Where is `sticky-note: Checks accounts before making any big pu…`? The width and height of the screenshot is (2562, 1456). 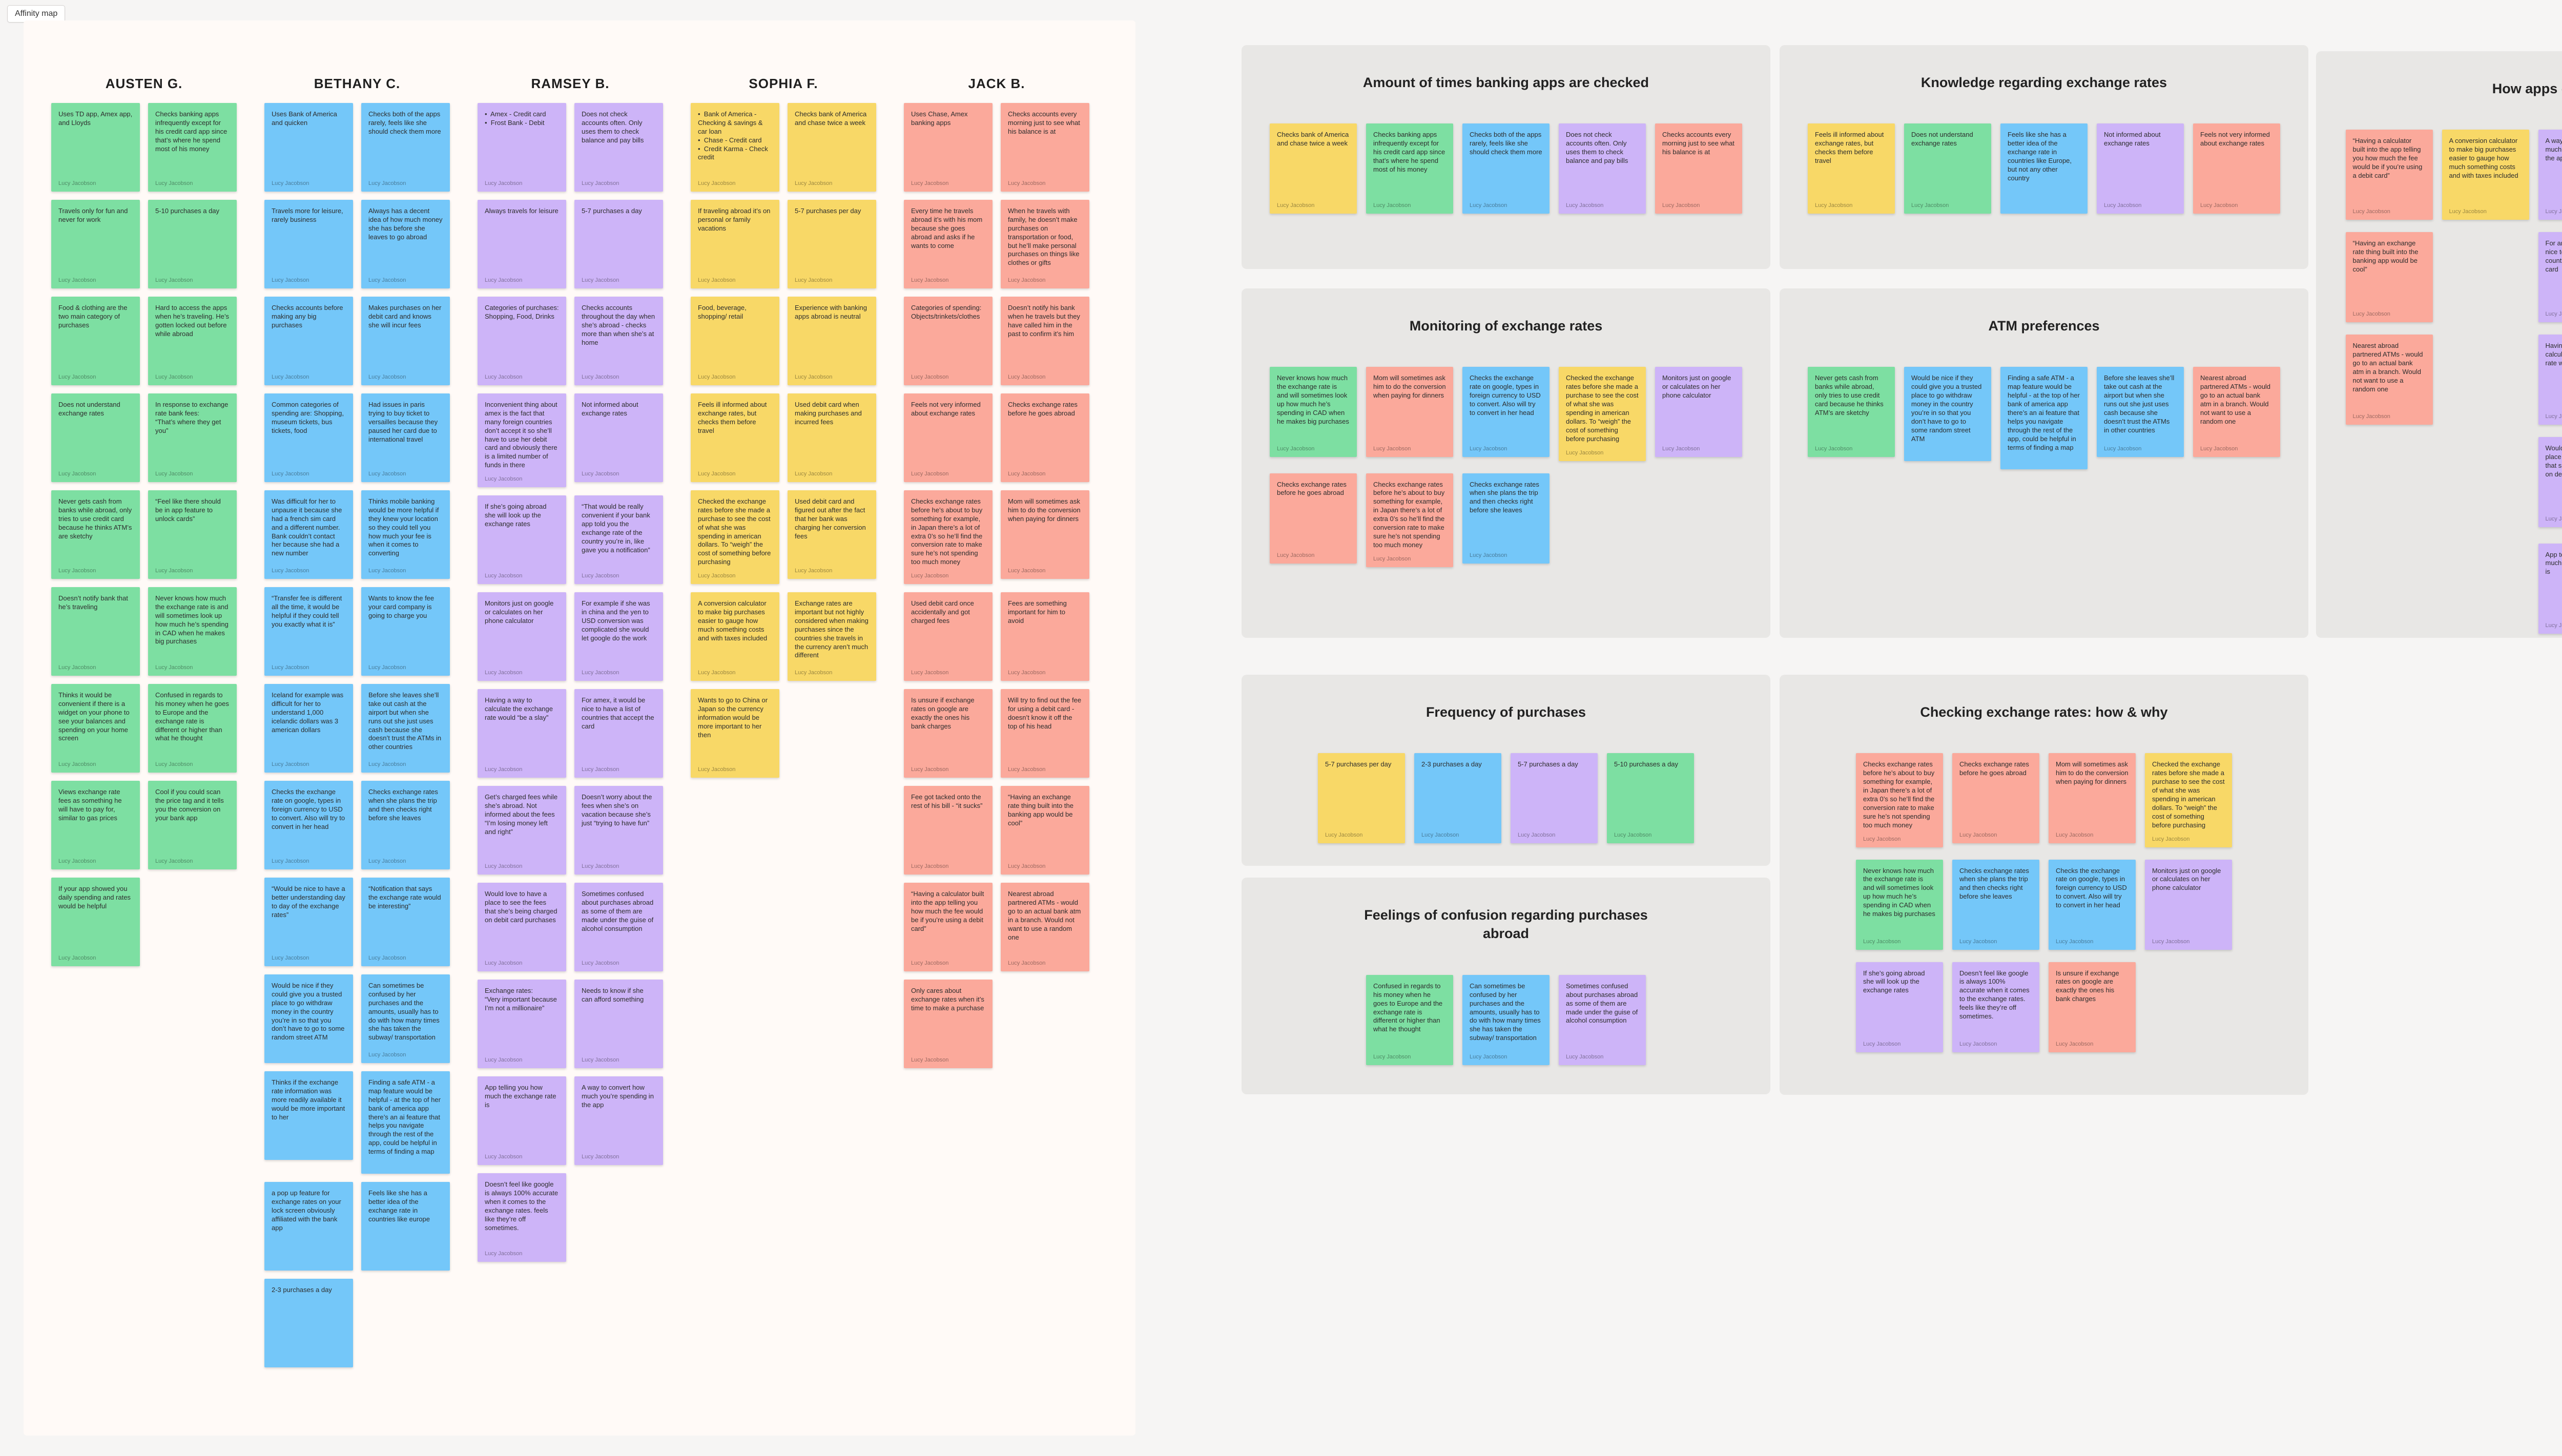 sticky-note: Checks accounts before making any big pu… is located at coordinates (308, 341).